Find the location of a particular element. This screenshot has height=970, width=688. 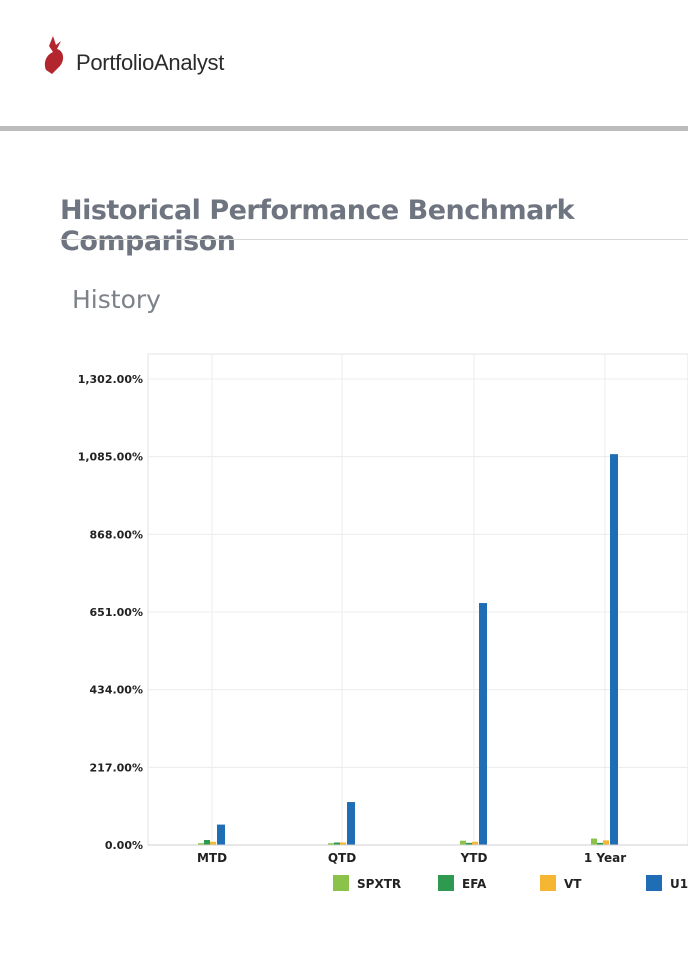

x-tick-label: QTD is located at coordinates (342, 858).